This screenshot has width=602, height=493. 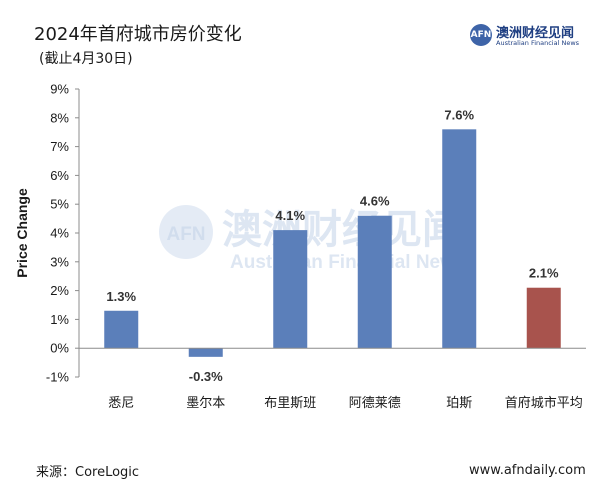 What do you see at coordinates (121, 296) in the screenshot?
I see `data-label: 1.3%` at bounding box center [121, 296].